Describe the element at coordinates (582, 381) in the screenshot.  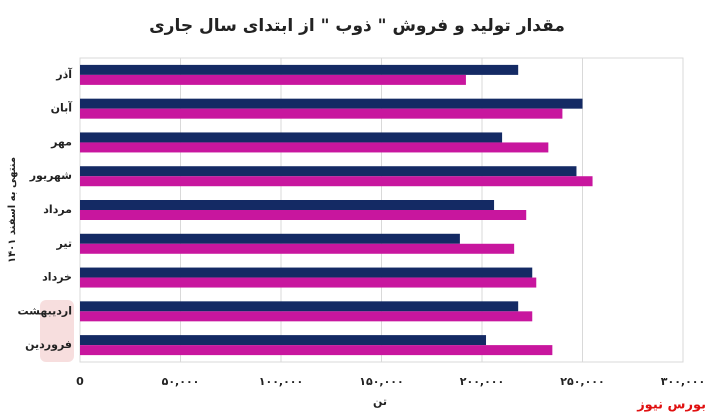
I see `x-tick-label: ۲۵۰,۰۰۰` at that location.